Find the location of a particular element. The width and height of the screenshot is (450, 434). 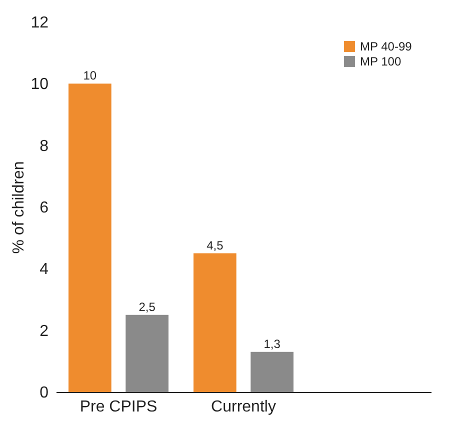

x-tick-label: Pre CPIPS is located at coordinates (119, 407).